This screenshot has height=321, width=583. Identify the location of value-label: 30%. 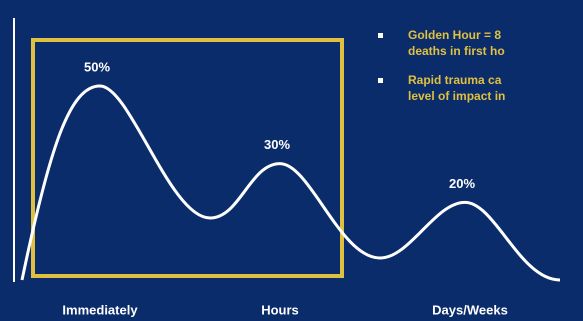
(277, 144).